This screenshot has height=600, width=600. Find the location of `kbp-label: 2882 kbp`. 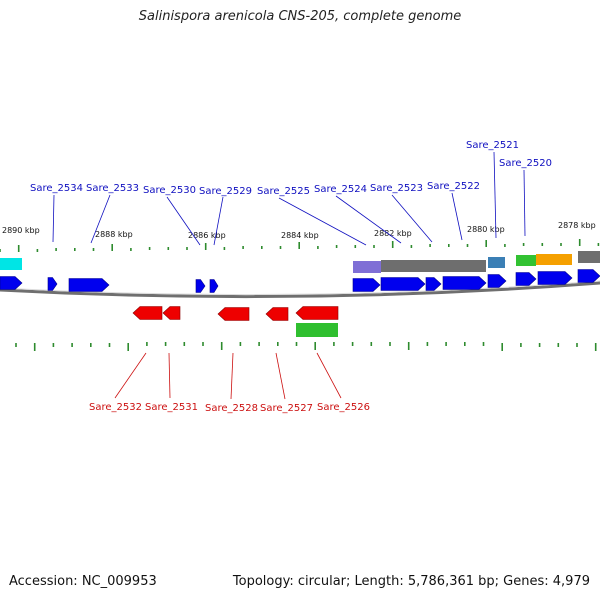

kbp-label: 2882 kbp is located at coordinates (393, 233).